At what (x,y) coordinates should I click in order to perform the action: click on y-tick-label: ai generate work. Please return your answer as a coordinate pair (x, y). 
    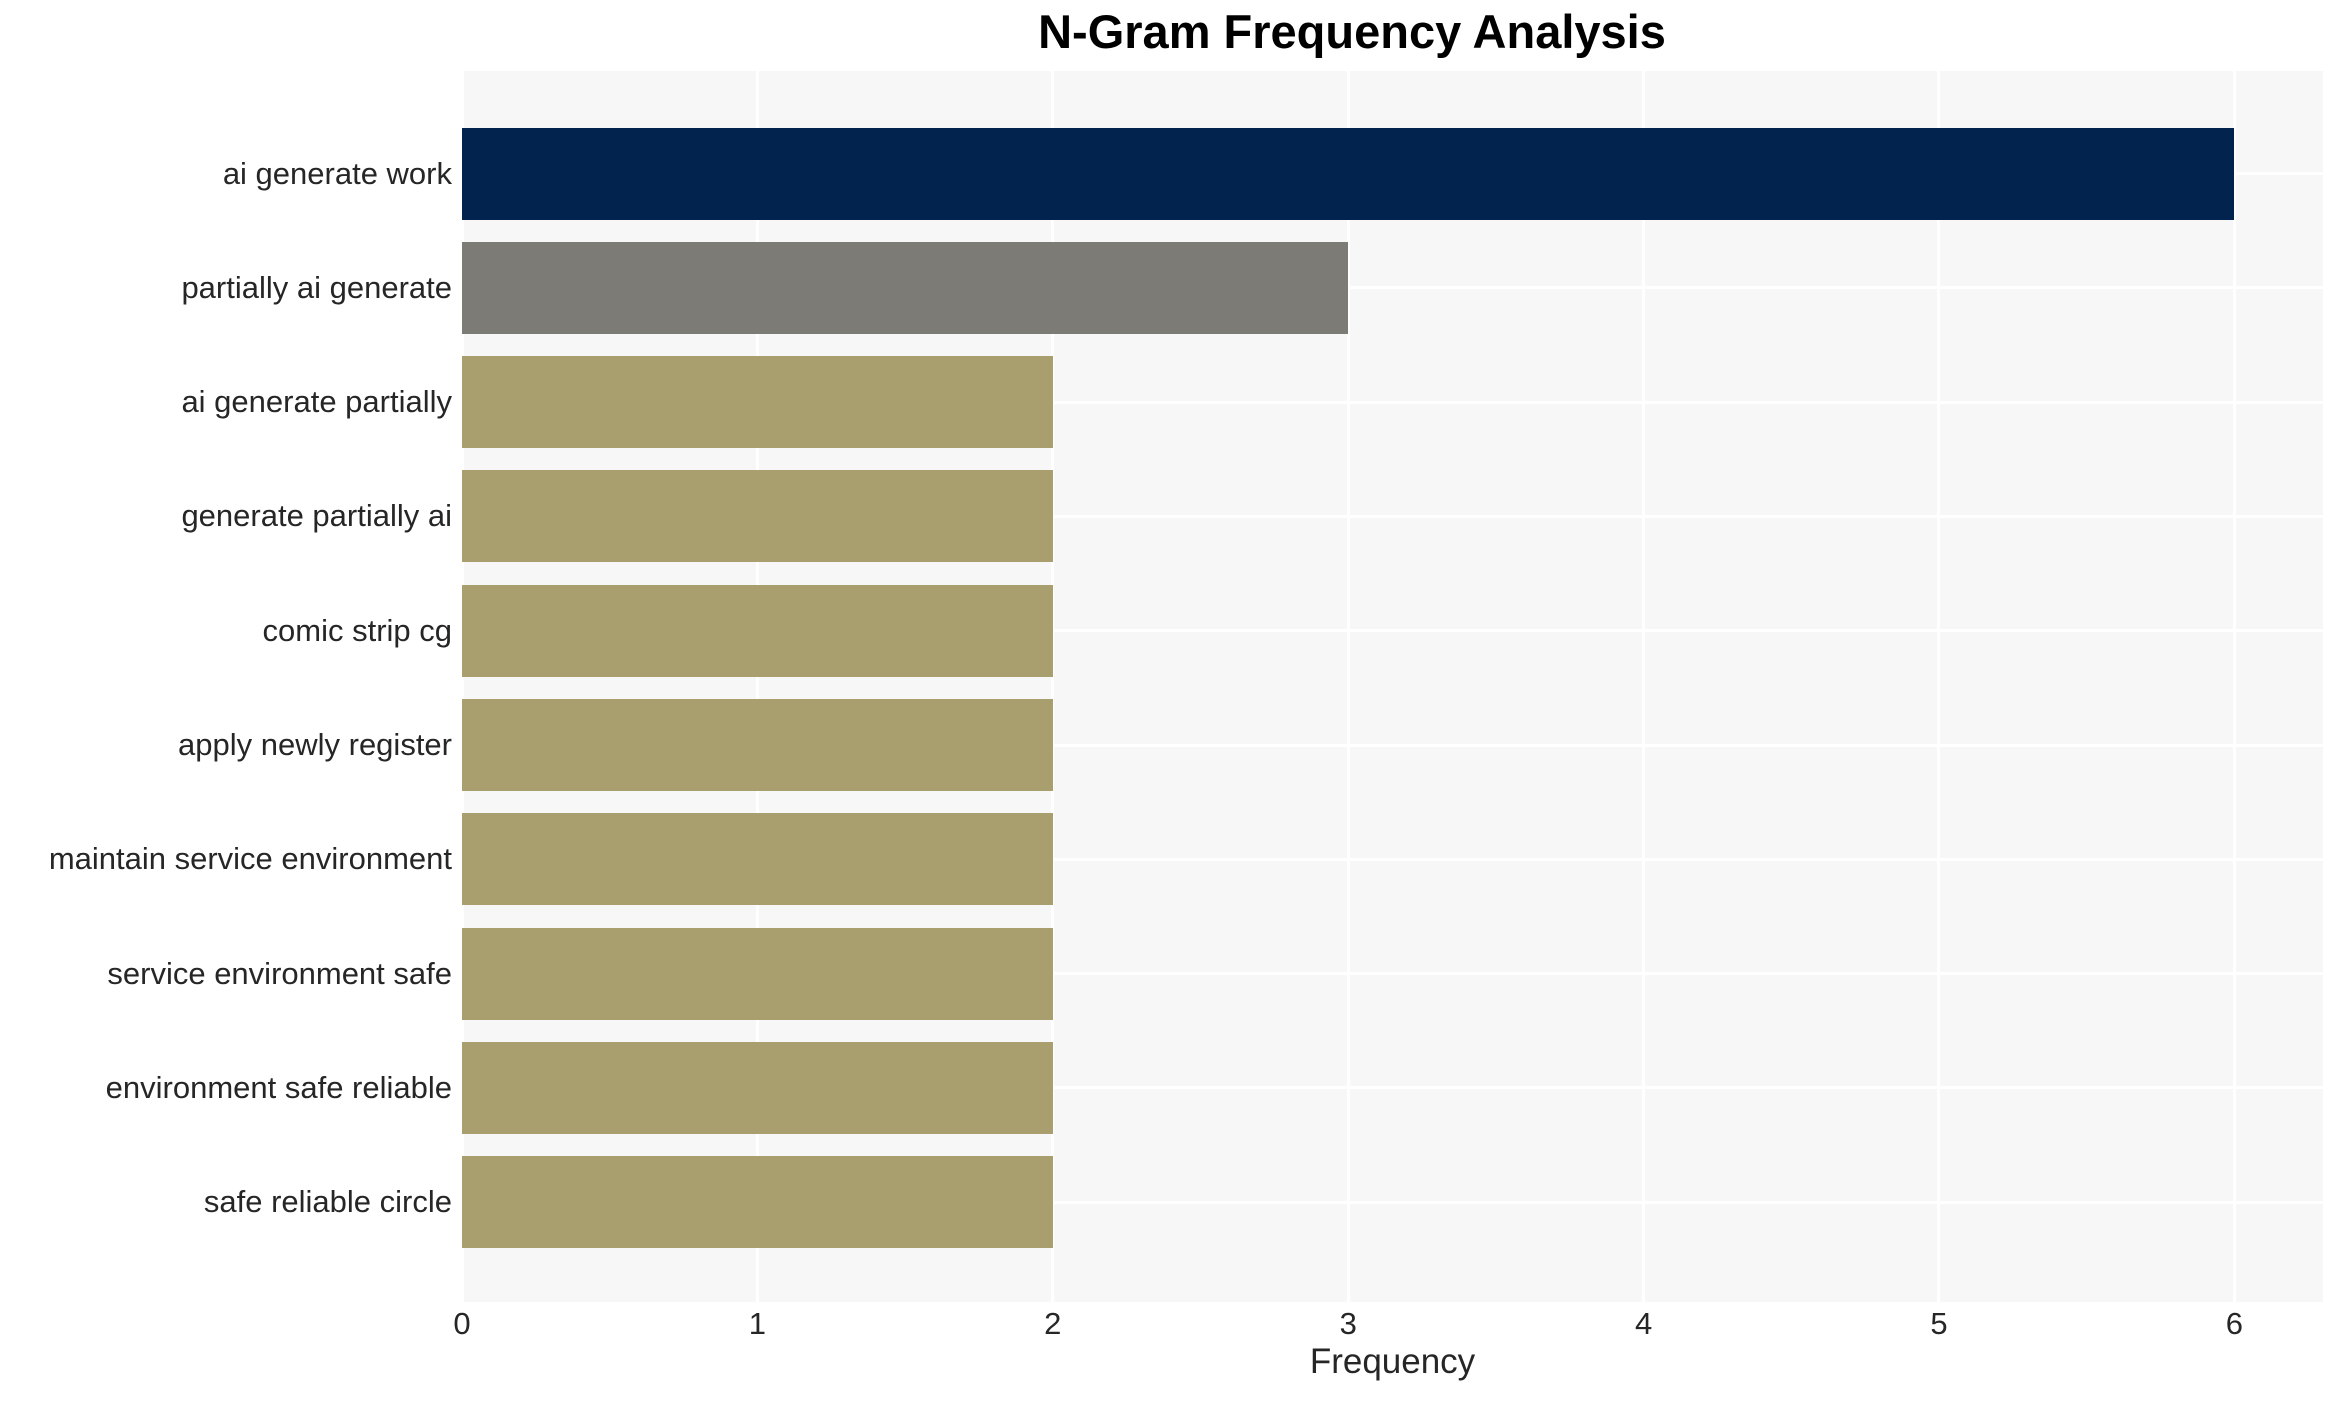
    Looking at the image, I should click on (337, 173).